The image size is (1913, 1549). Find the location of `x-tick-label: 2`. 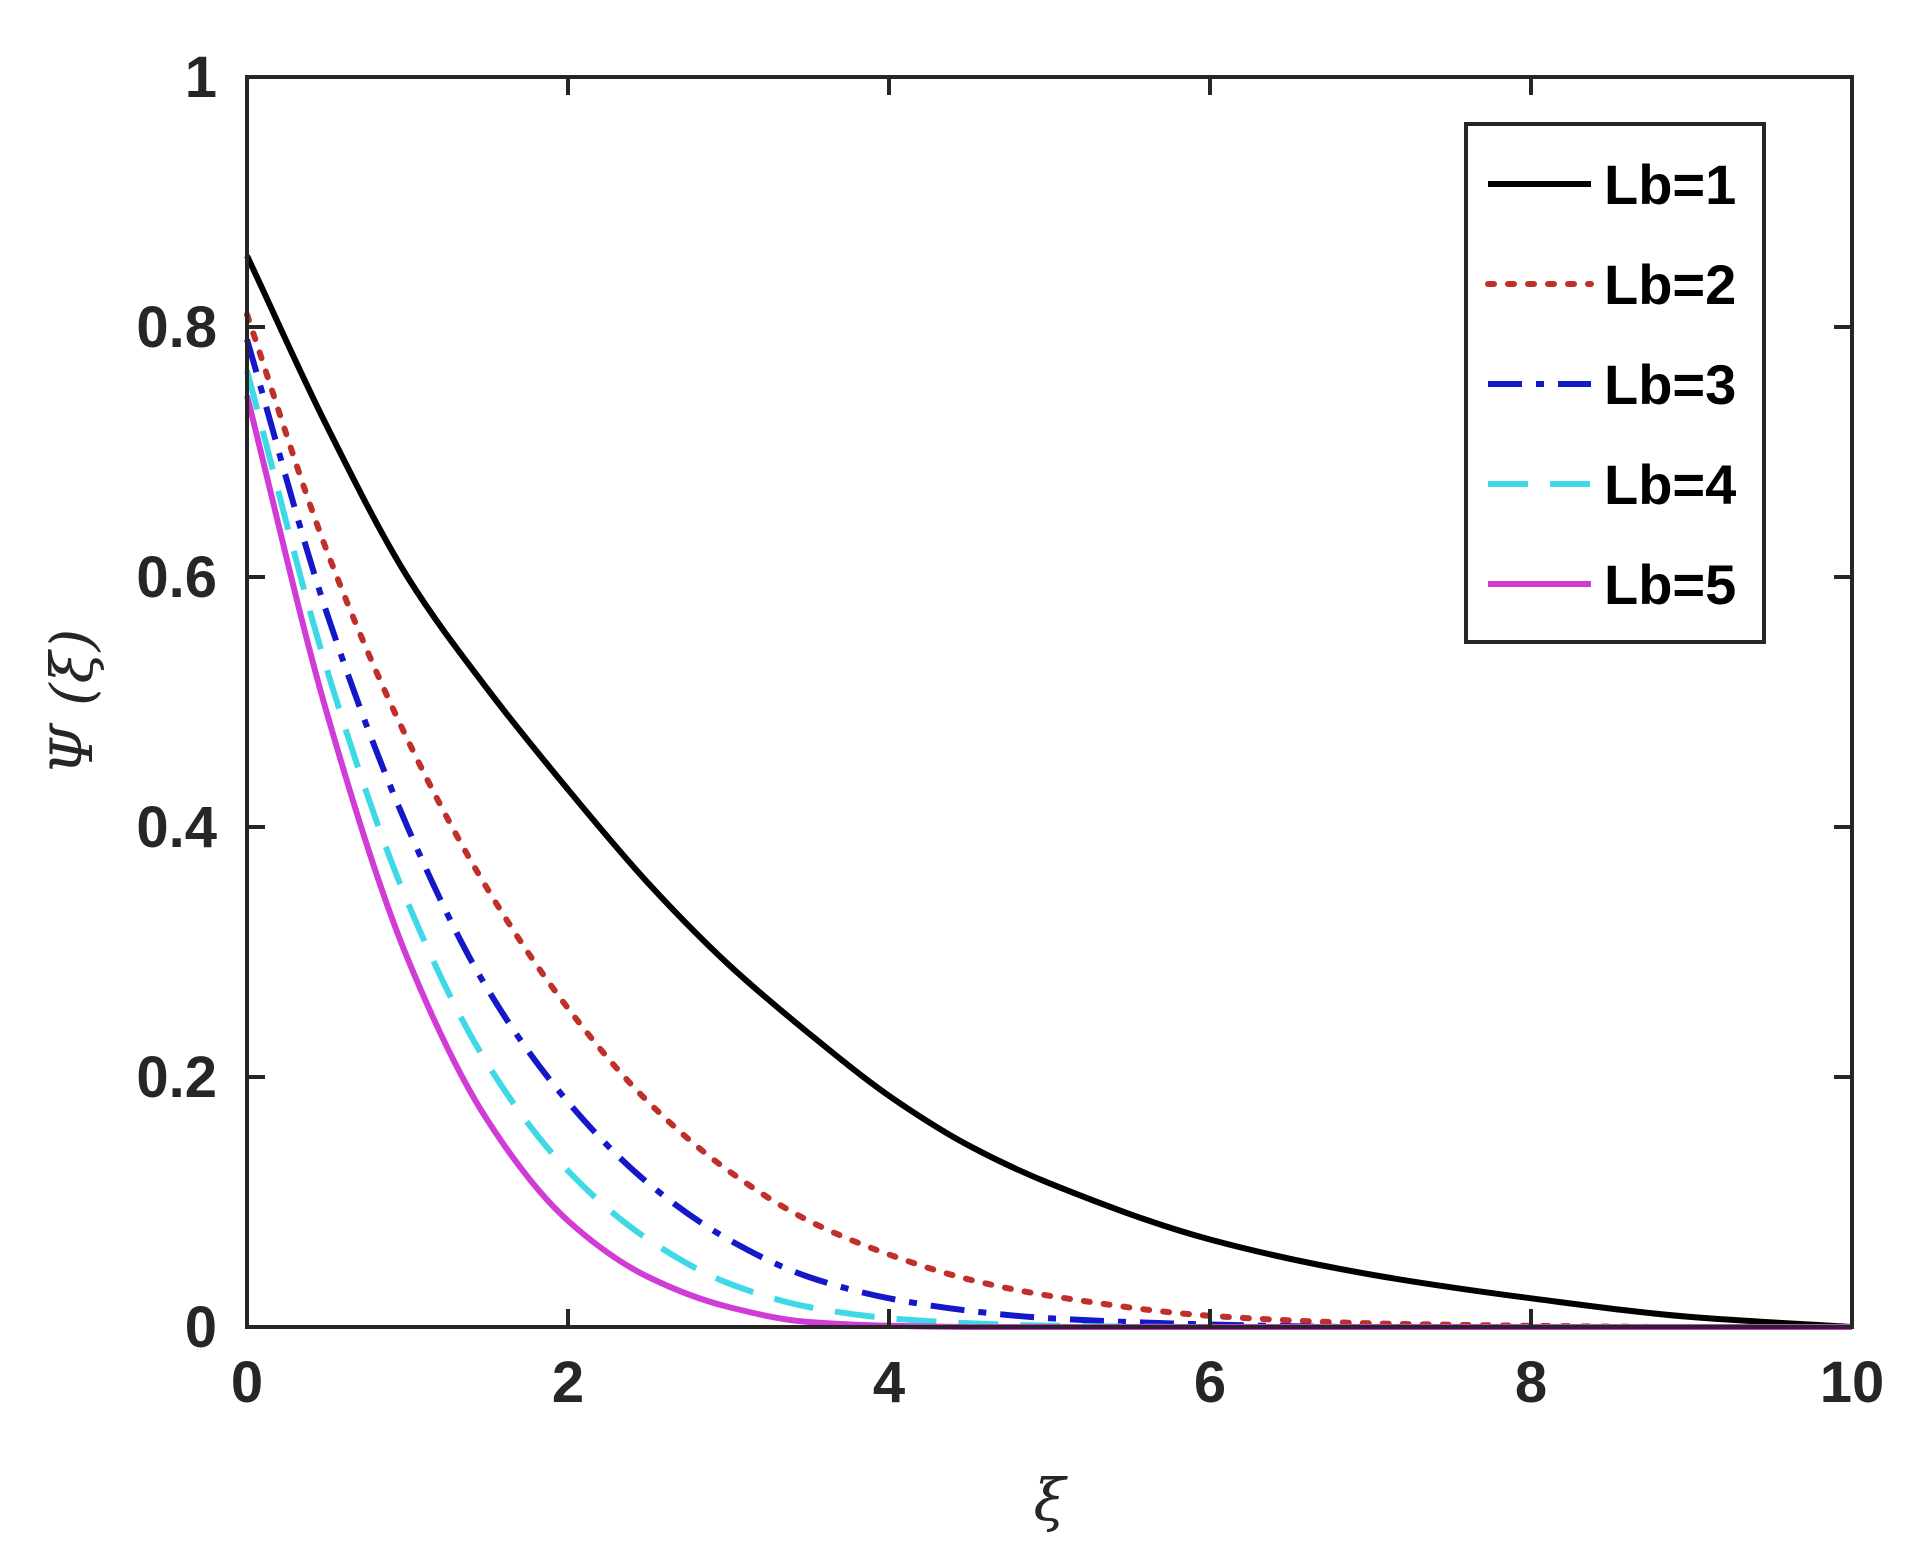

x-tick-label: 2 is located at coordinates (568, 1382).